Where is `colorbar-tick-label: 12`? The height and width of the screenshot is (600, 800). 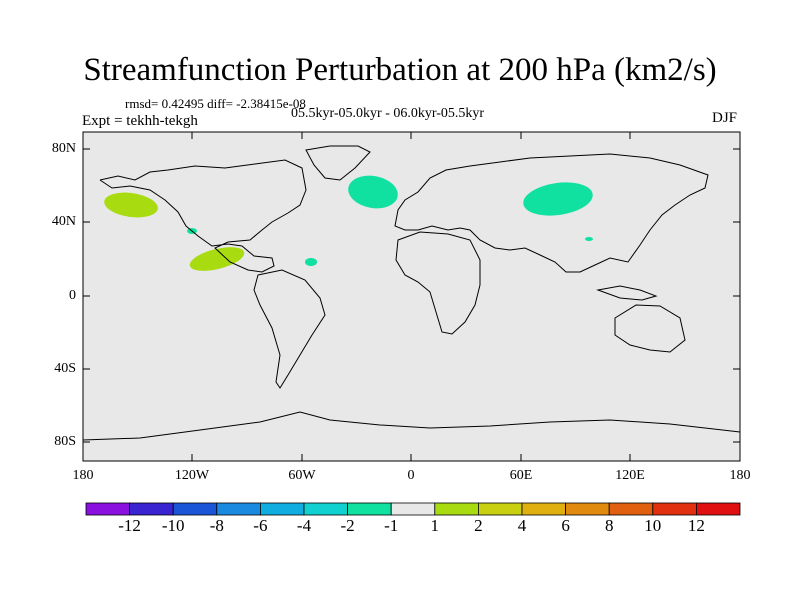 colorbar-tick-label: 12 is located at coordinates (696, 525).